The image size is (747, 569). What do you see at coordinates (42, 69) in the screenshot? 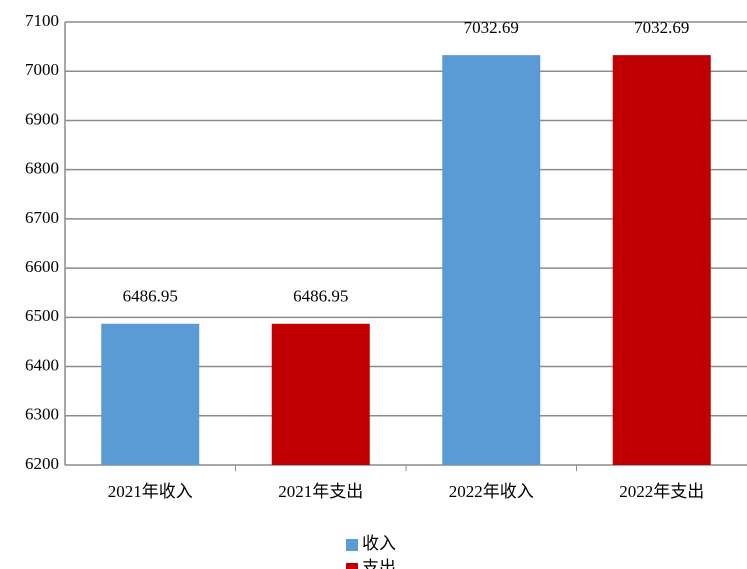
I see `y-tick-label: 7000` at bounding box center [42, 69].